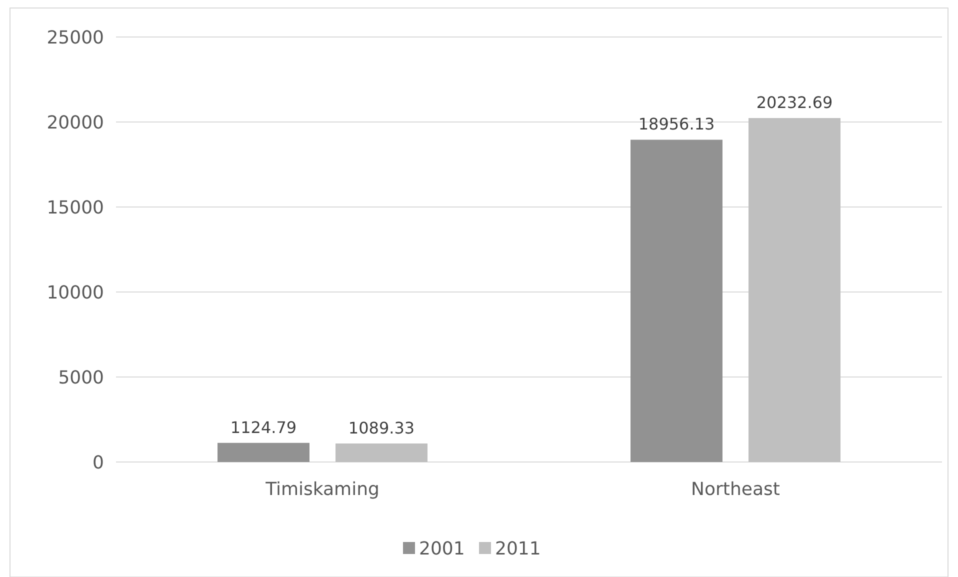 This screenshot has width=958, height=577. Describe the element at coordinates (381, 428) in the screenshot. I see `data-label: 1089.33` at that location.